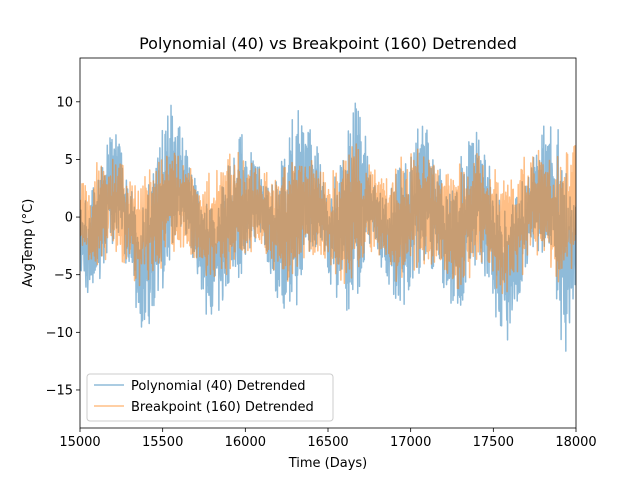  I want to click on x-tick-label: 18000, so click(575, 442).